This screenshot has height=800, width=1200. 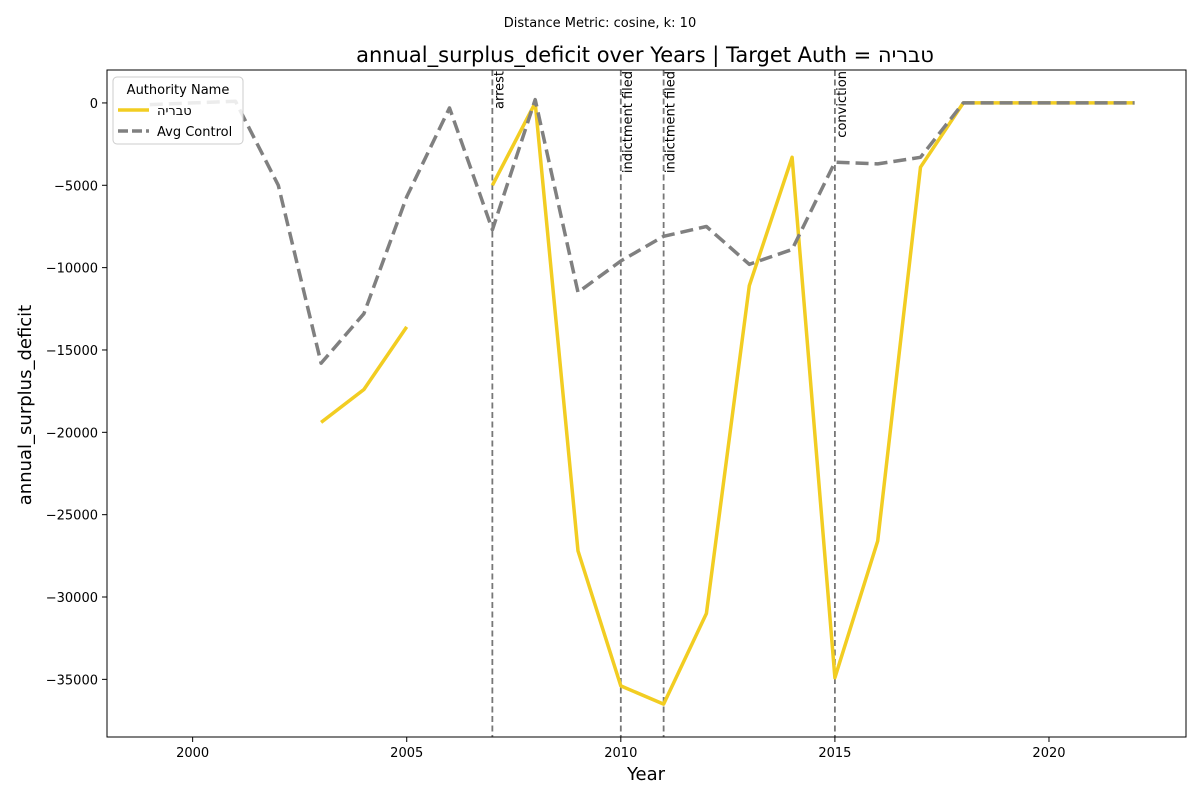 I want to click on y-tick-label: −15000, so click(x=72, y=351).